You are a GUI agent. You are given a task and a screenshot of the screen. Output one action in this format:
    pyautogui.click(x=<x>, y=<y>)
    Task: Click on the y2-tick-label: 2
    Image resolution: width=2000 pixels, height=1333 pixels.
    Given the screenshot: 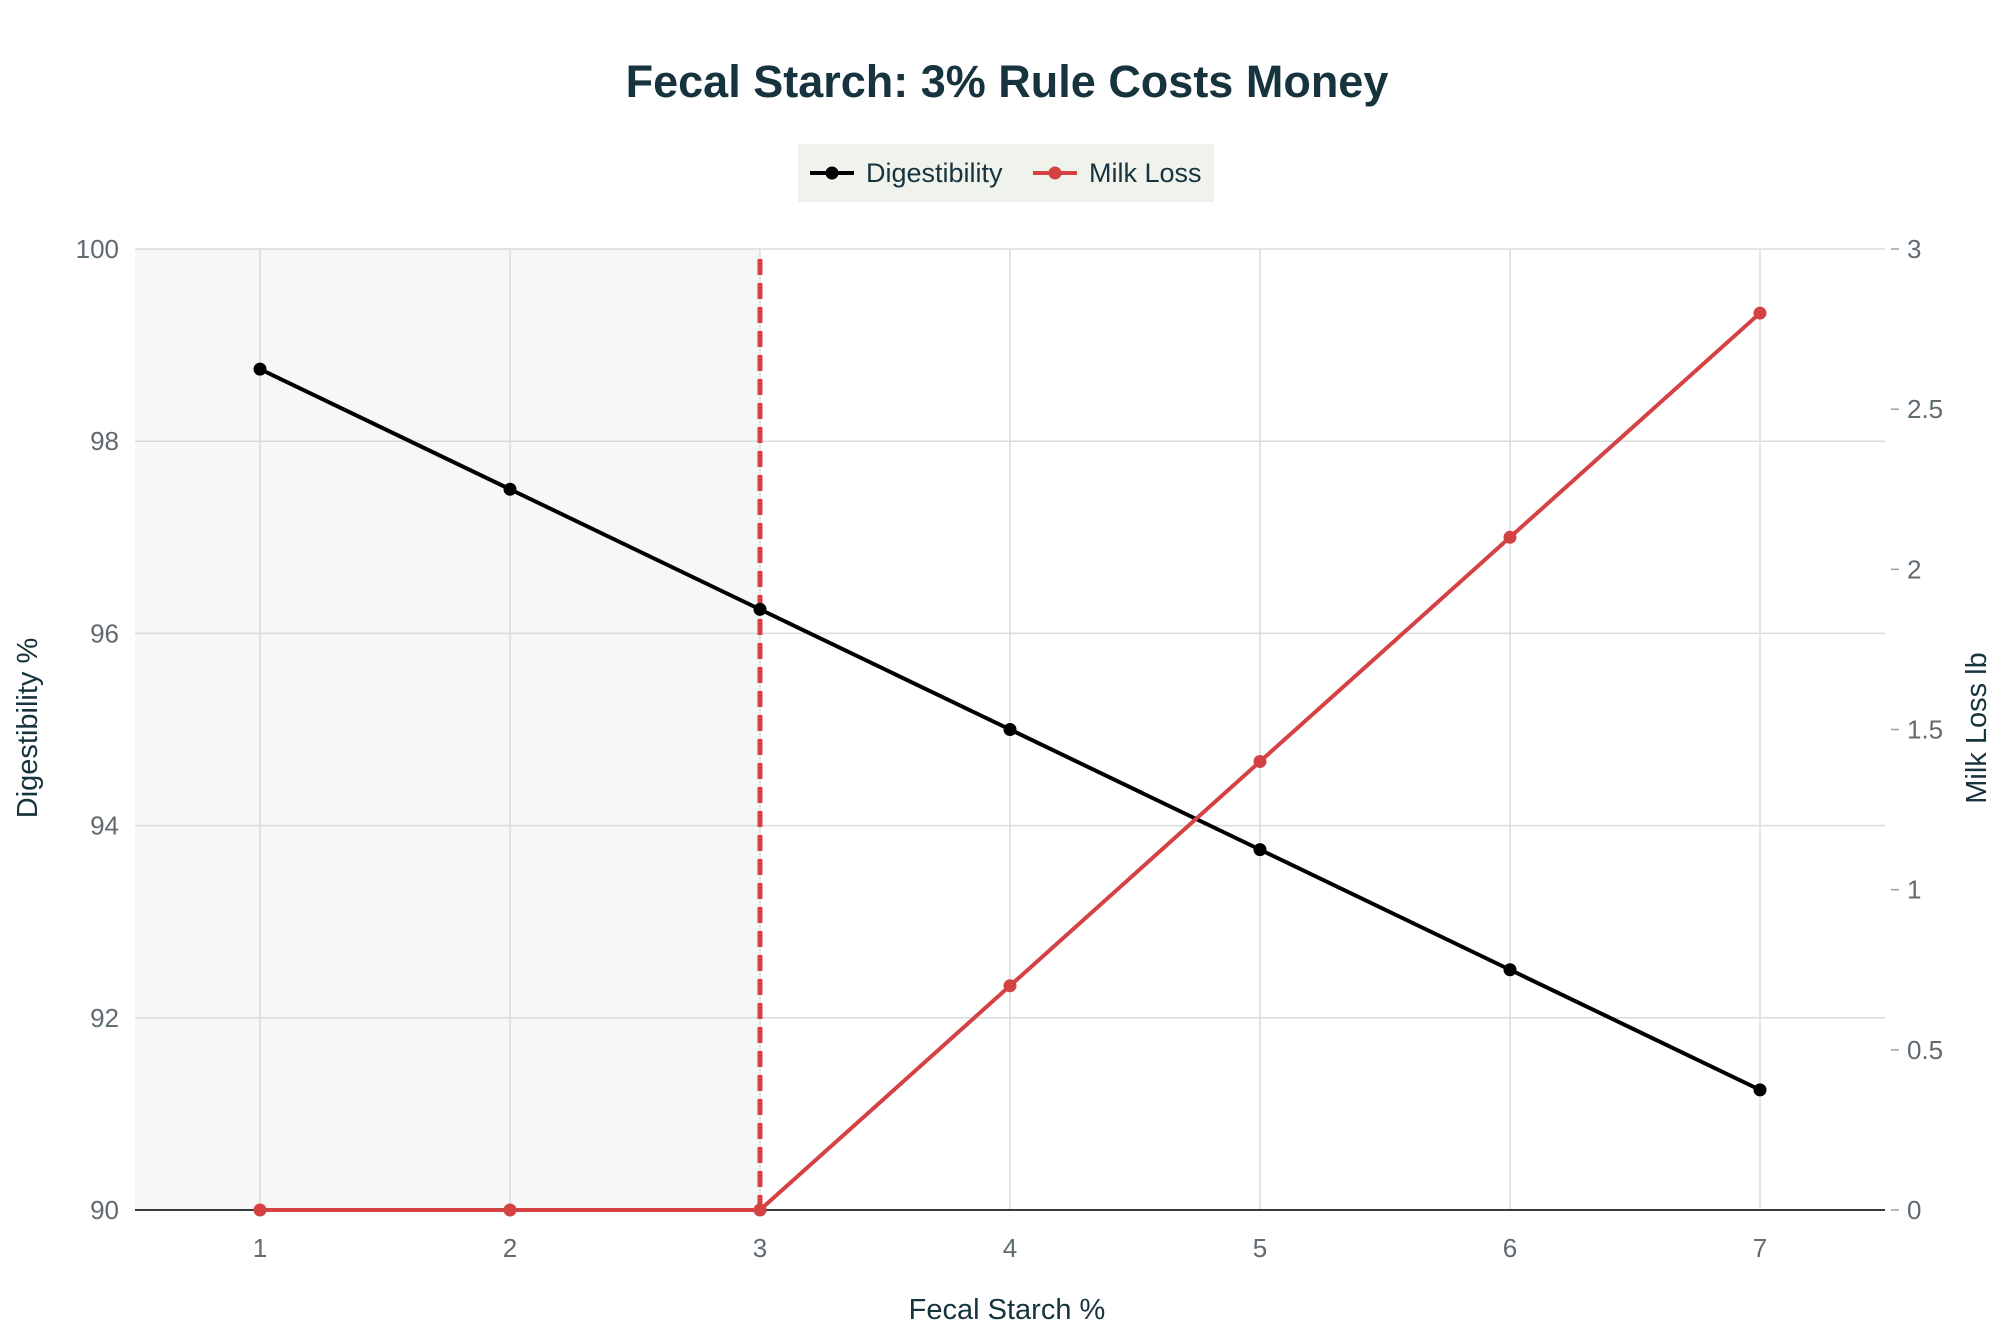 What is the action you would take?
    pyautogui.click(x=1914, y=569)
    